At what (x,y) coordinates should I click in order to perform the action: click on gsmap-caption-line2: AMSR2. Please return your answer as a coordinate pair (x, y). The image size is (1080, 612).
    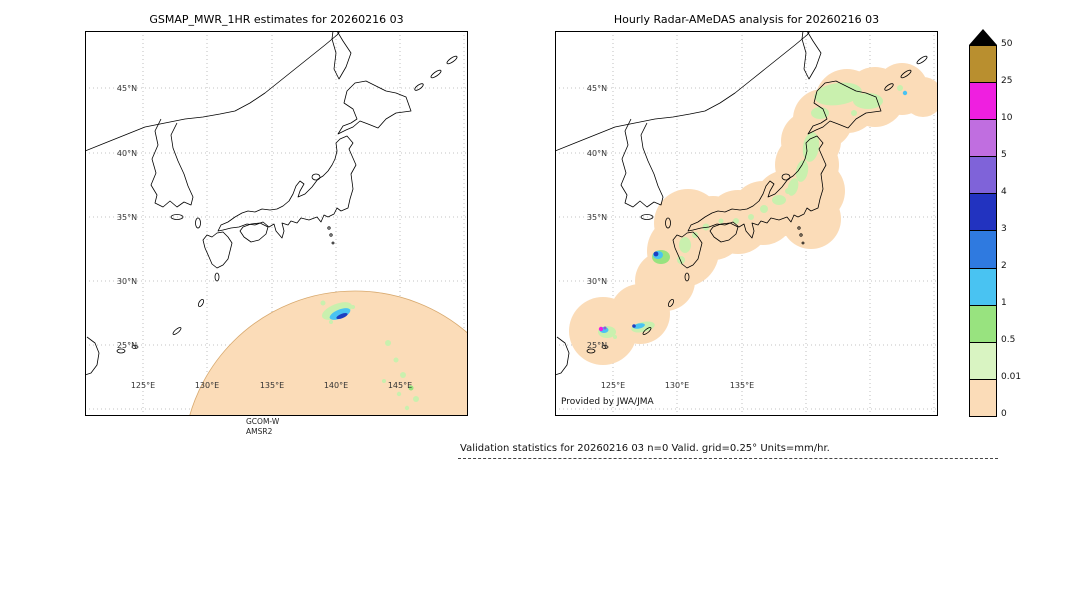
    Looking at the image, I should click on (259, 431).